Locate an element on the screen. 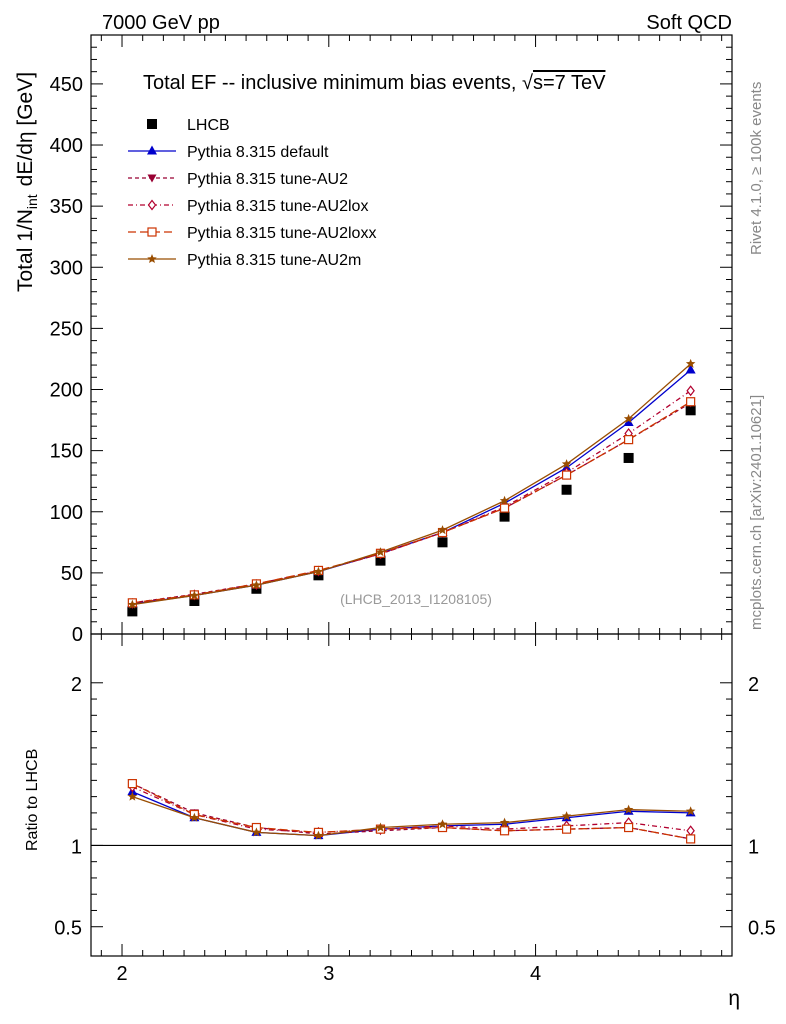 The image size is (786, 1024). energy-label: 7000 GeV pp is located at coordinates (161, 23).